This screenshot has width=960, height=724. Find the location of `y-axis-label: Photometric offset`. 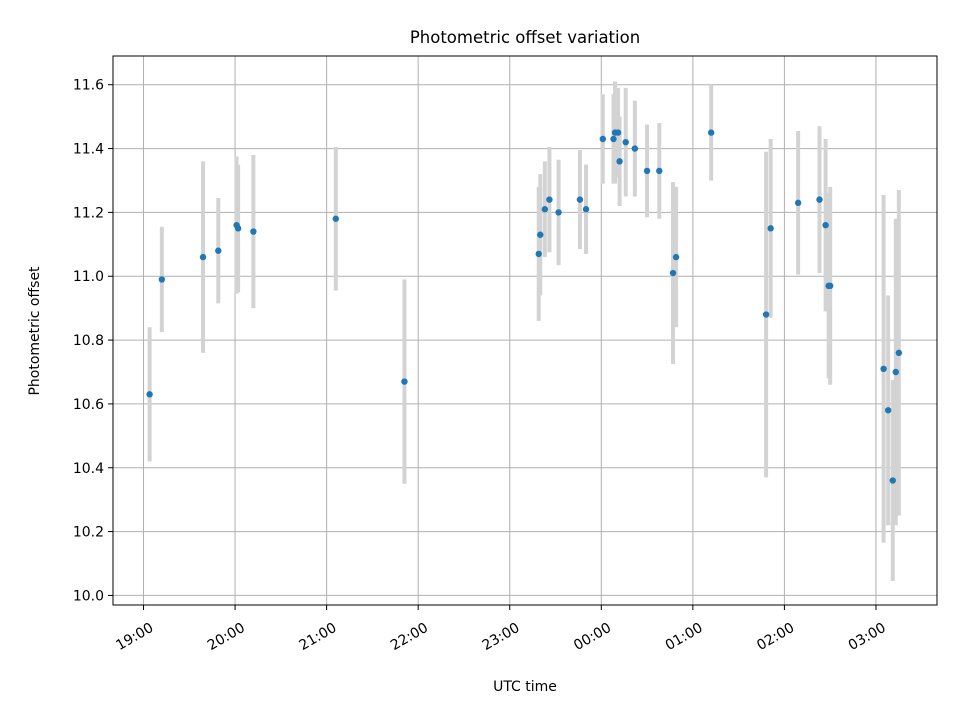

y-axis-label: Photometric offset is located at coordinates (35, 331).